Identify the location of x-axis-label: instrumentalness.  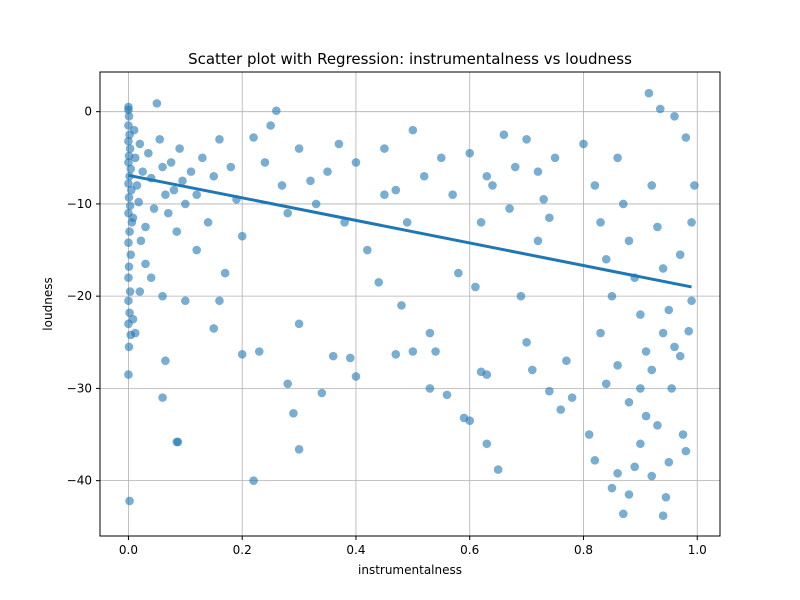
(410, 570).